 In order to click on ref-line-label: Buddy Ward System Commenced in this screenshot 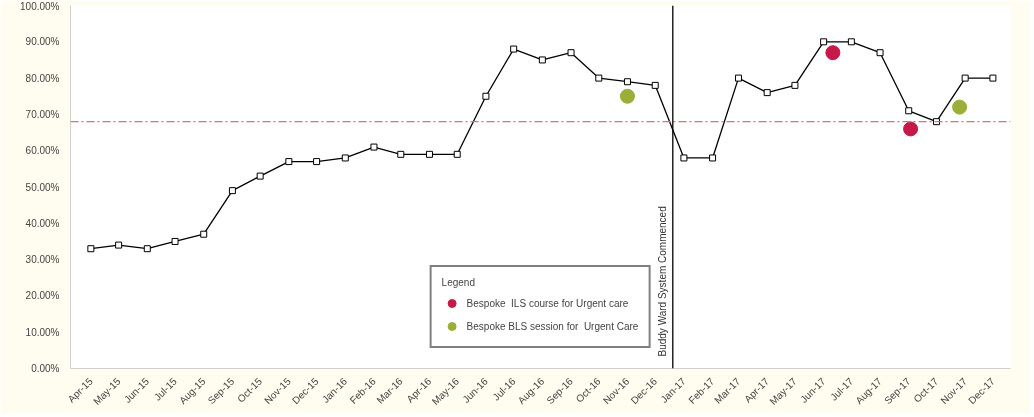, I will do `click(663, 281)`.